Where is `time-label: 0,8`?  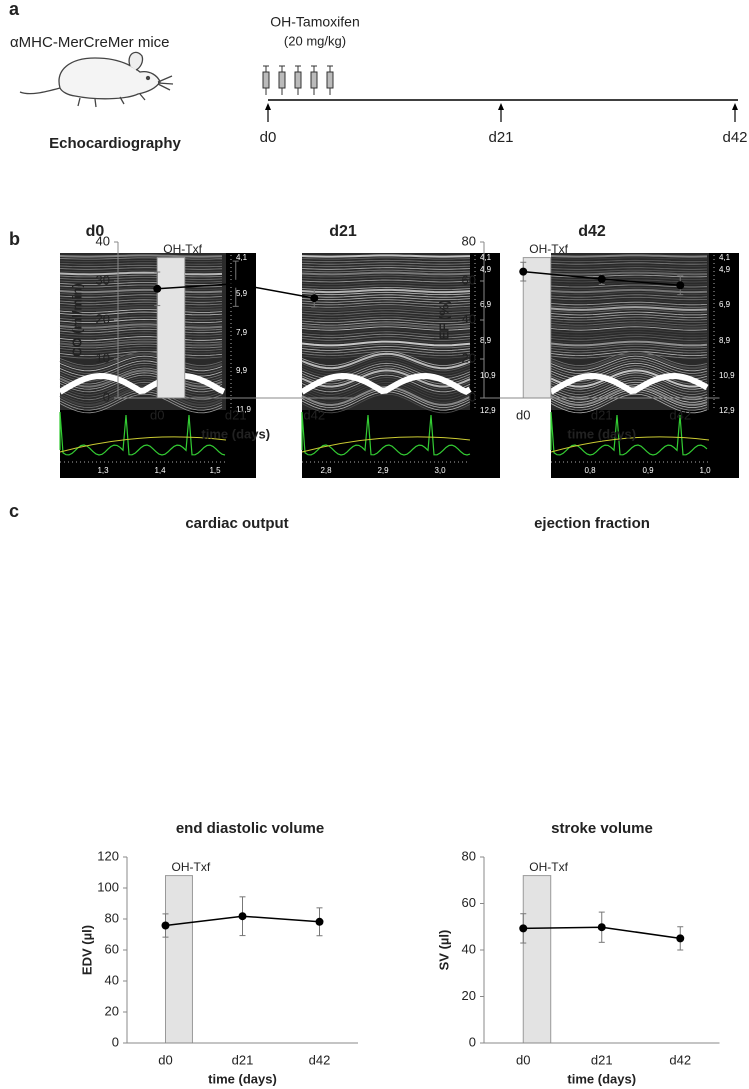
time-label: 0,8 is located at coordinates (590, 470).